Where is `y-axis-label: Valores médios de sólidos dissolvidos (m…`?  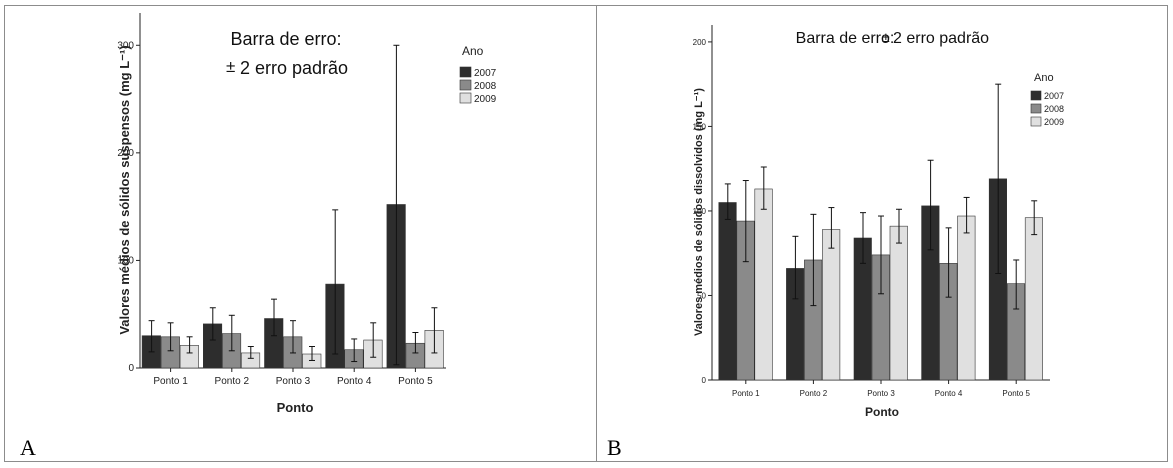
y-axis-label: Valores médios de sólidos dissolvidos (m… is located at coordinates (699, 212).